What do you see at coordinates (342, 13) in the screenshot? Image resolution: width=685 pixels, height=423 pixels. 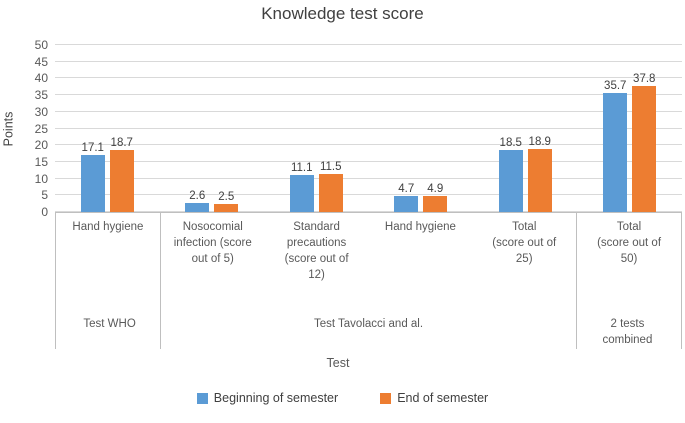 I see `chart-title: Knowledge test score` at bounding box center [342, 13].